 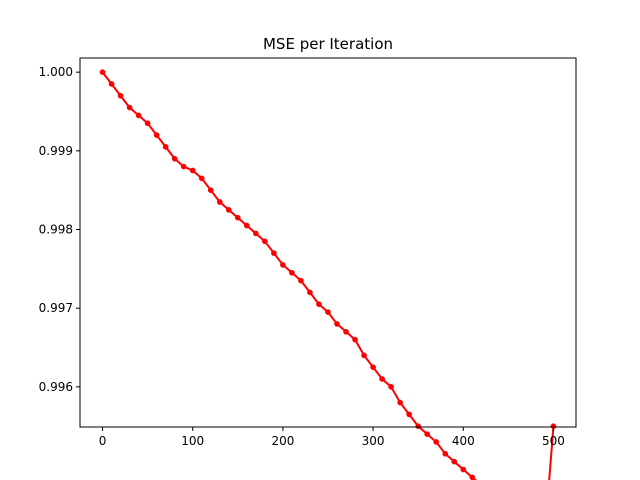 I want to click on x-tick-label: 400, so click(x=463, y=441).